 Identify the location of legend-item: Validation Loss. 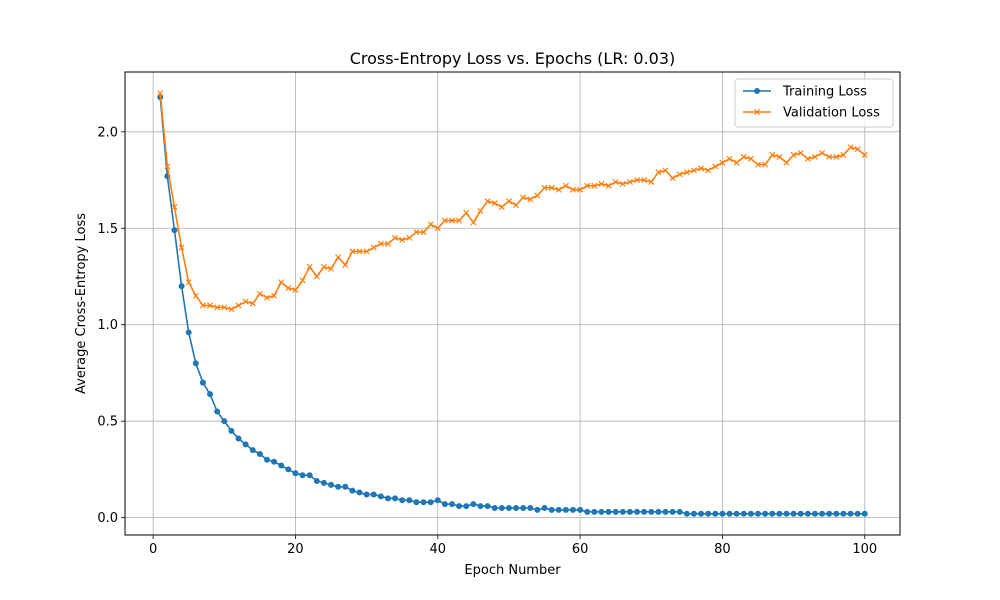
(811, 113).